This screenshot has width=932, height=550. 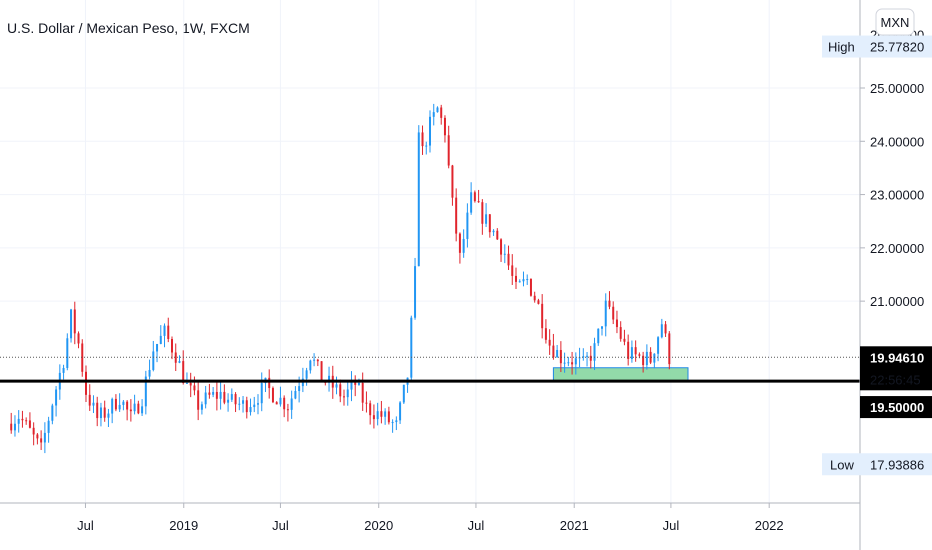 What do you see at coordinates (841, 47) in the screenshot?
I see `high-label-text: High` at bounding box center [841, 47].